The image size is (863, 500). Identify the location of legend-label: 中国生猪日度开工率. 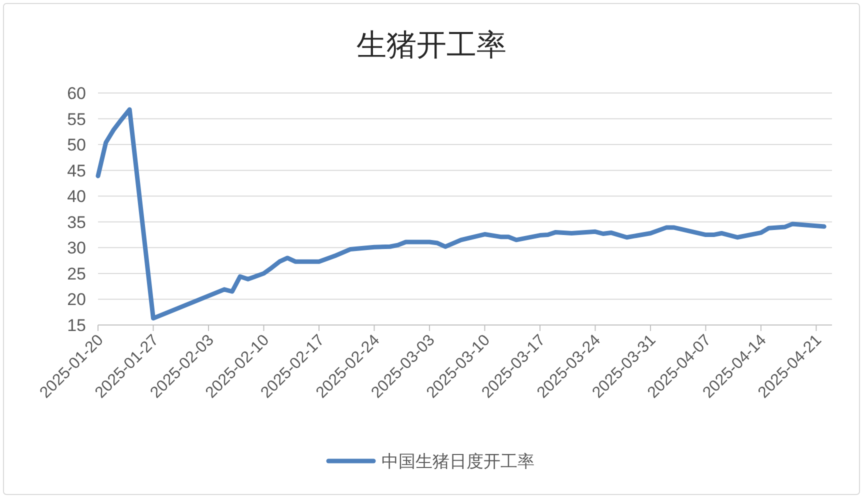
(458, 461).